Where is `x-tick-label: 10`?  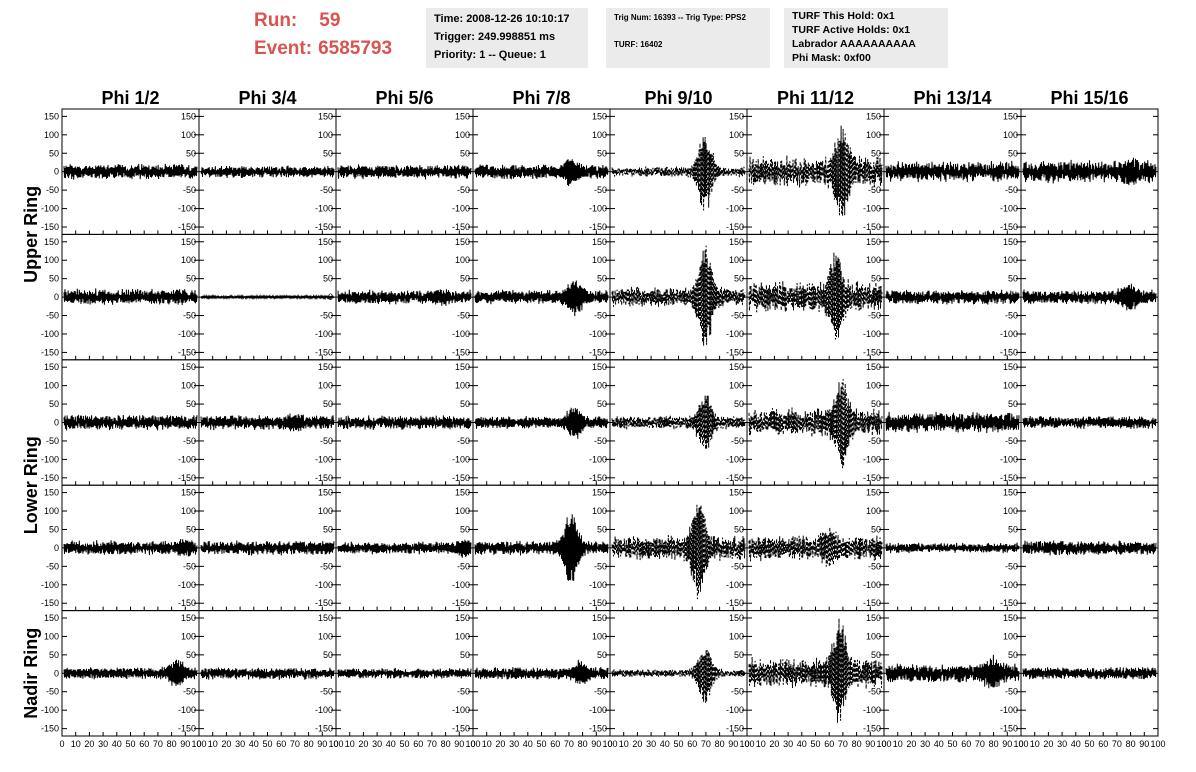
x-tick-label: 10 is located at coordinates (898, 744).